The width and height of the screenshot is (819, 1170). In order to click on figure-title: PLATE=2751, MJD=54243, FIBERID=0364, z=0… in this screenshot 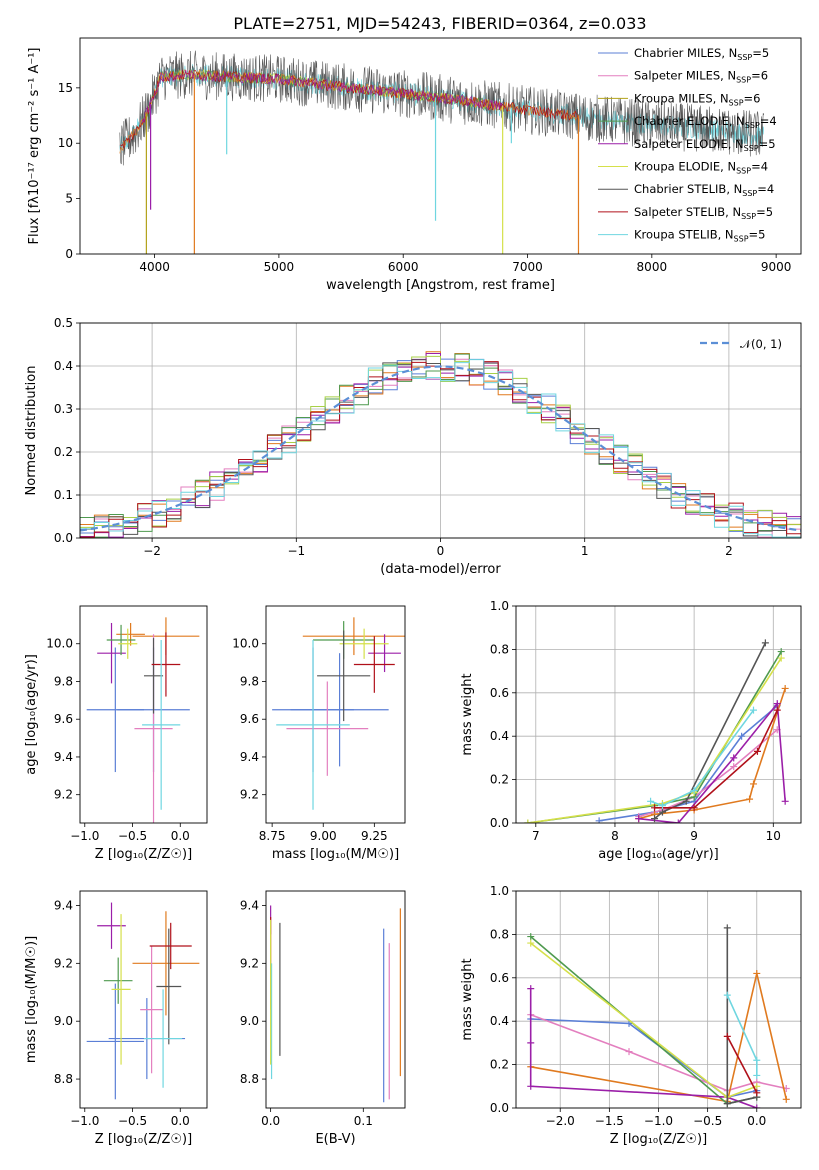, I will do `click(439, 23)`.